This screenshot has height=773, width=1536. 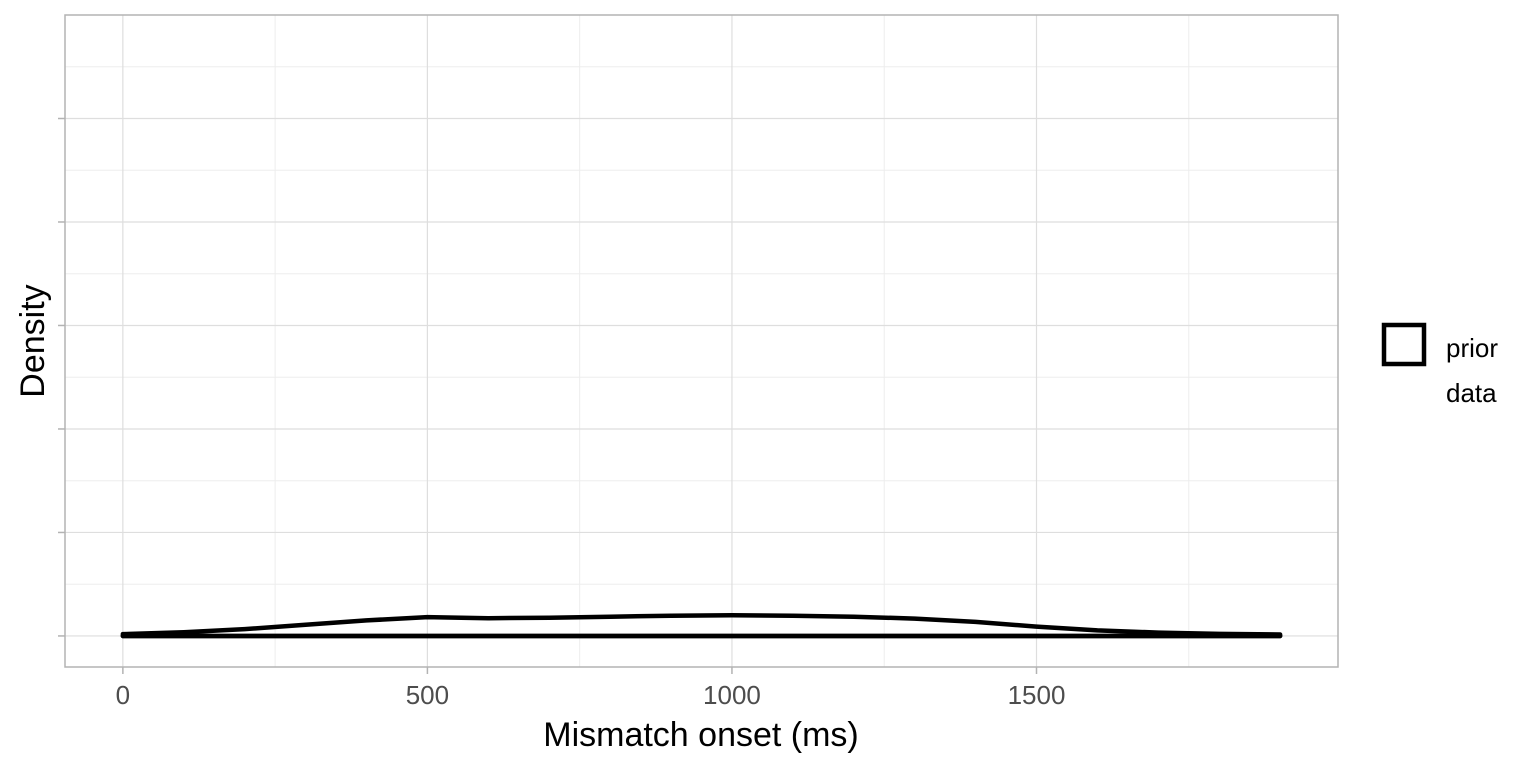 What do you see at coordinates (123, 695) in the screenshot?
I see `x-tick-label: 0` at bounding box center [123, 695].